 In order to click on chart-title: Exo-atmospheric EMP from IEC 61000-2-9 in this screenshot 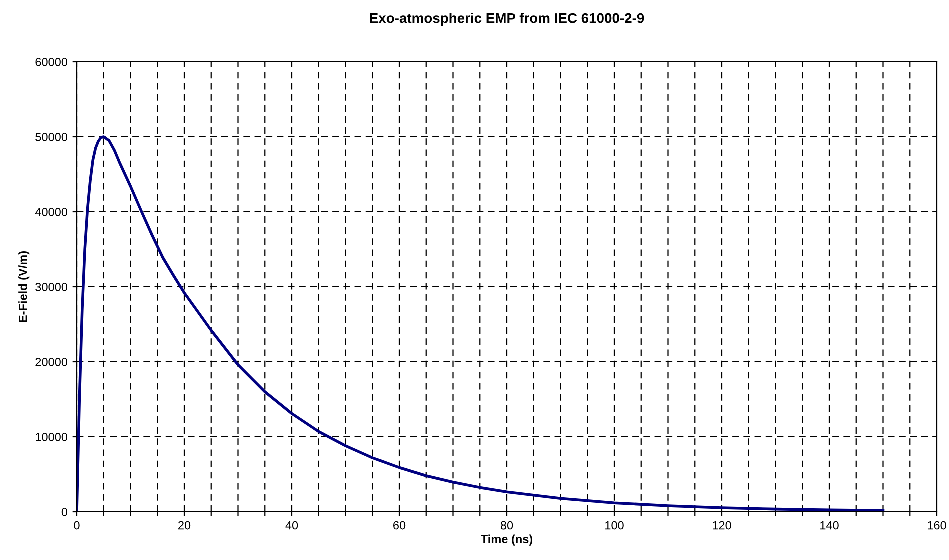, I will do `click(507, 19)`.